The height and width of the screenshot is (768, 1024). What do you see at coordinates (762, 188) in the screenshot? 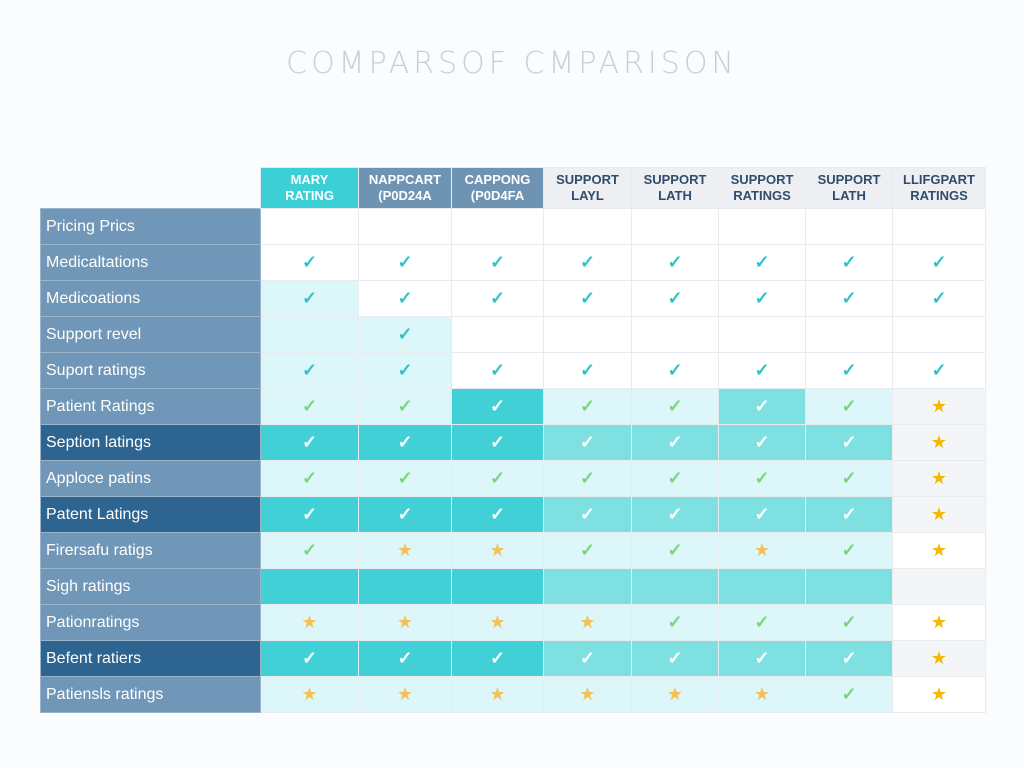
I see `column-header: SUPPORT RATINGS` at bounding box center [762, 188].